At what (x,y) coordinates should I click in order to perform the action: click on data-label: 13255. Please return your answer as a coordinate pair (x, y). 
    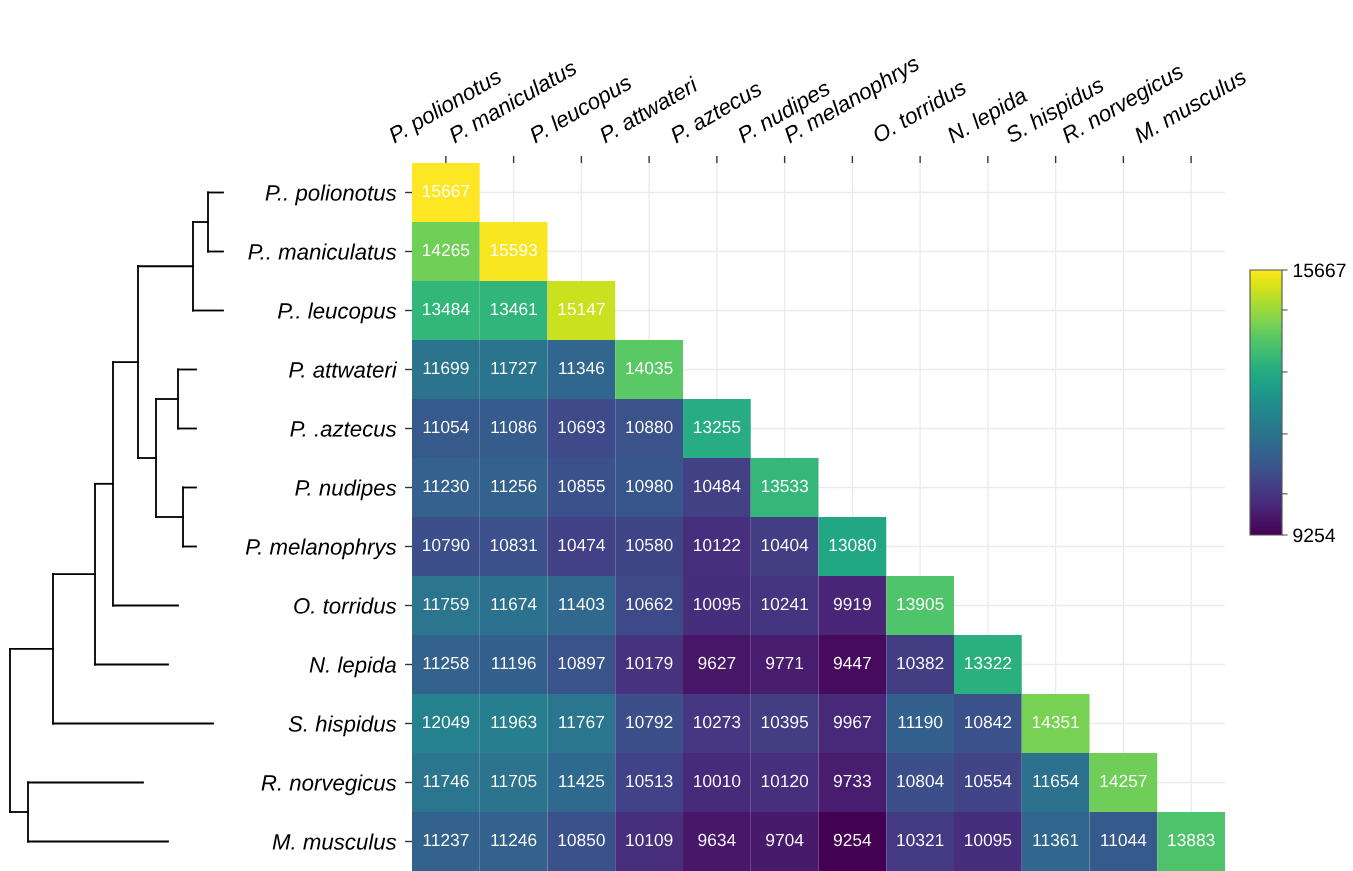
    Looking at the image, I should click on (717, 427).